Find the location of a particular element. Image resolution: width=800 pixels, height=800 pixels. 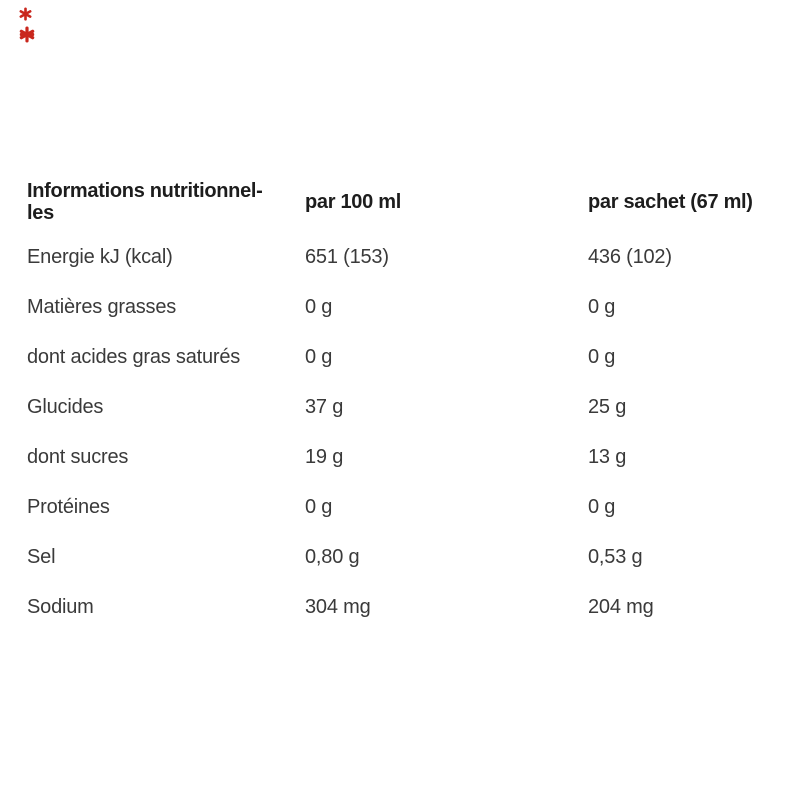

table-row: Sodium 304 mg 204 mg is located at coordinates (400, 607).